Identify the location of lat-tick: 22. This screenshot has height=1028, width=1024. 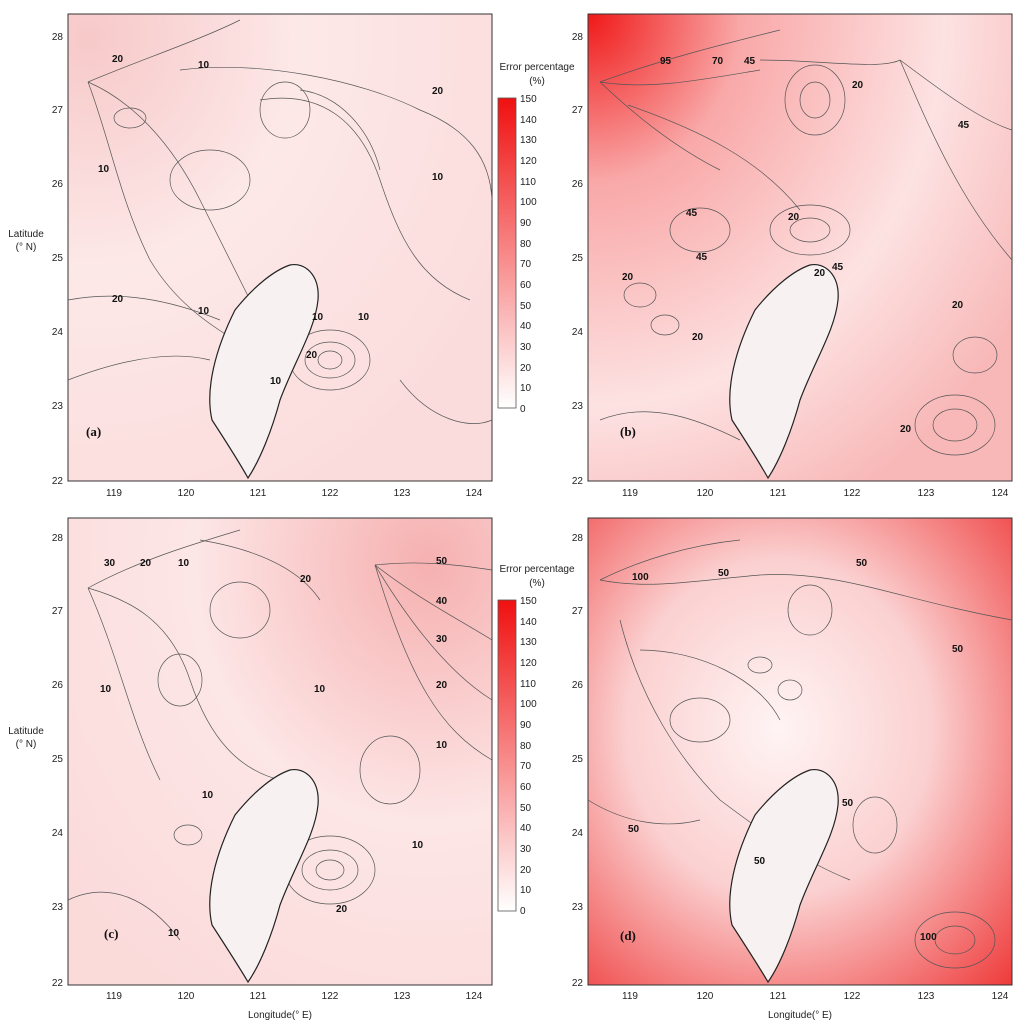
(578, 481).